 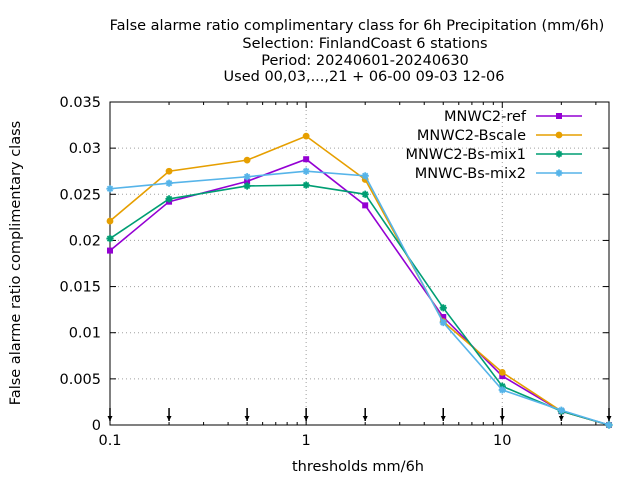 I want to click on y-tick-label: 0.025, so click(x=80, y=195).